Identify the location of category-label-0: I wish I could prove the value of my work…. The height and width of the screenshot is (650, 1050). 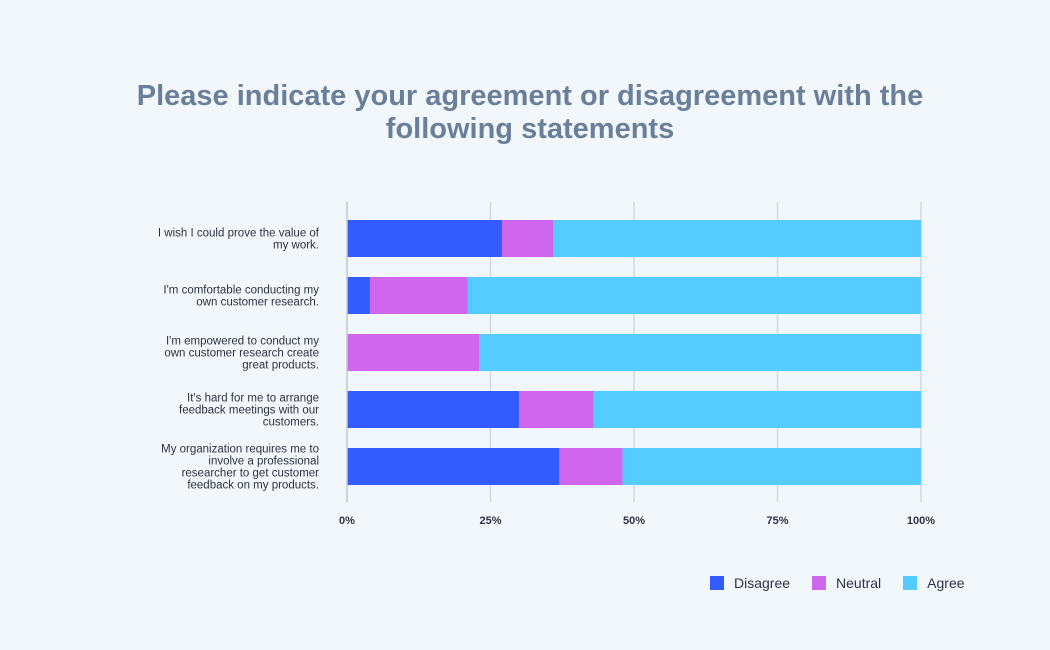
(239, 240).